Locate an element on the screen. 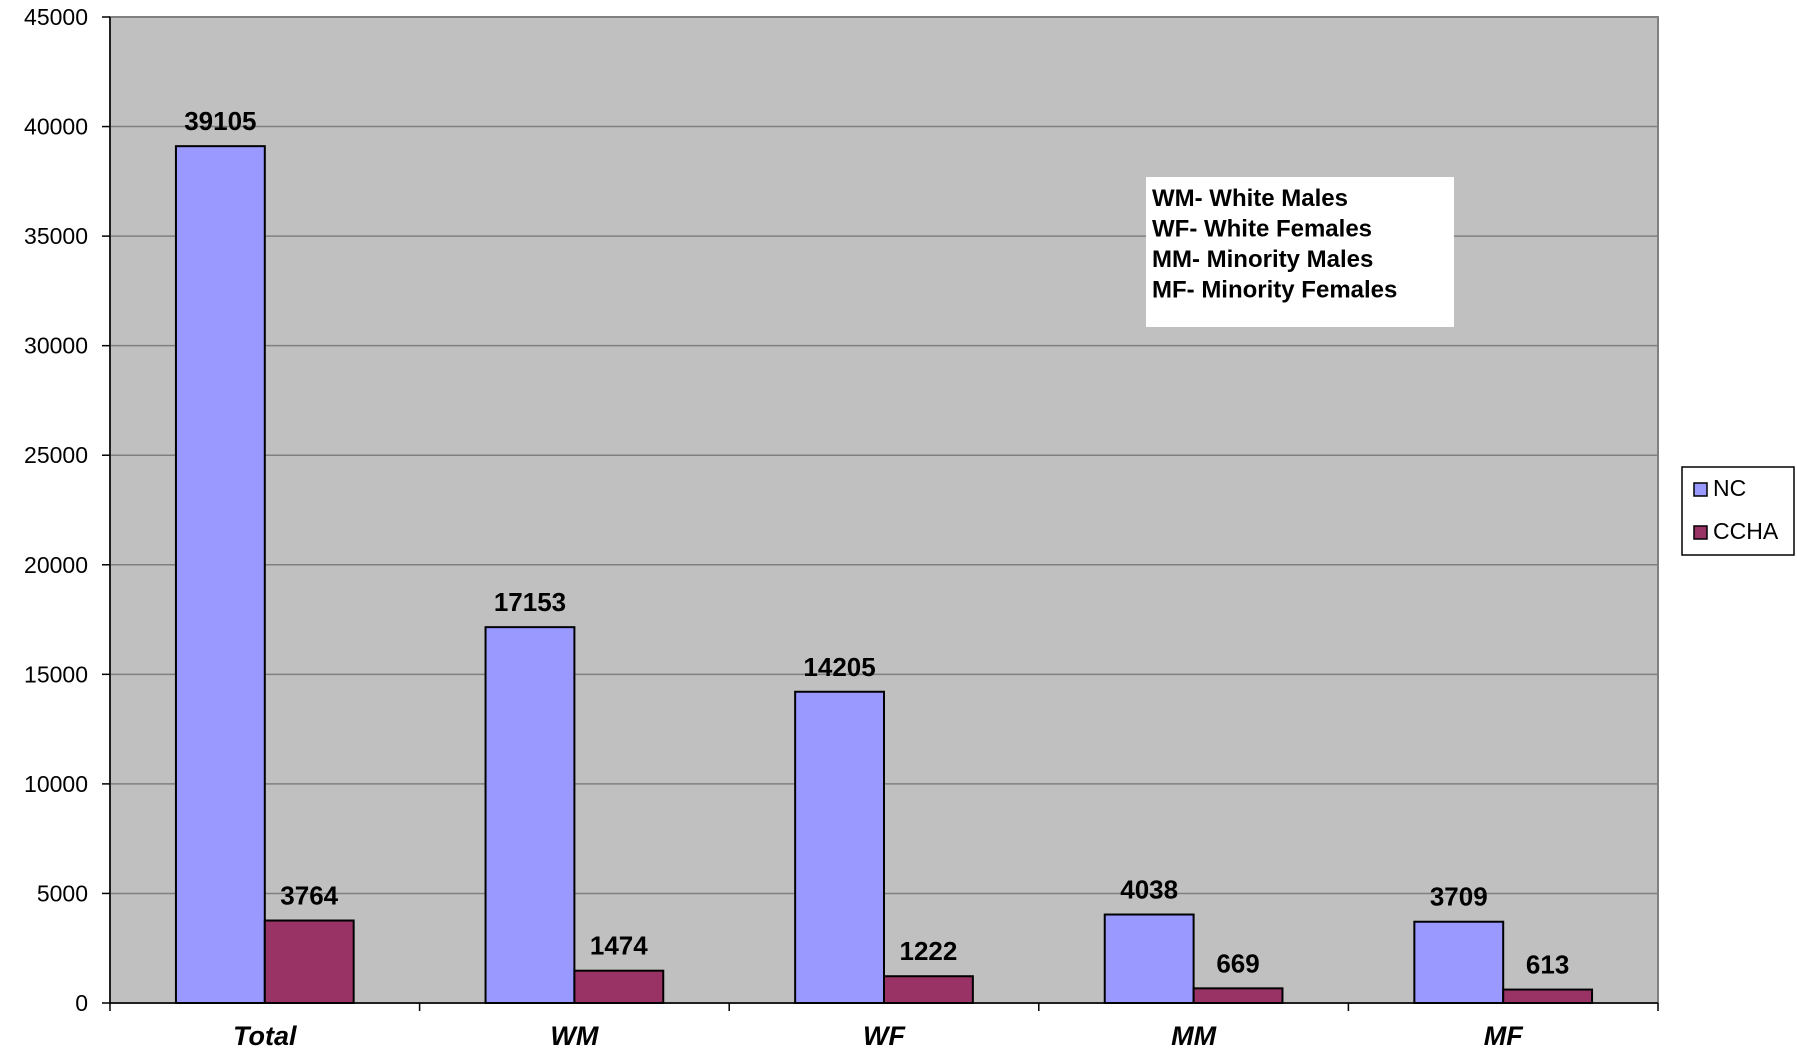  y-tick-label: 15000 is located at coordinates (56, 674).